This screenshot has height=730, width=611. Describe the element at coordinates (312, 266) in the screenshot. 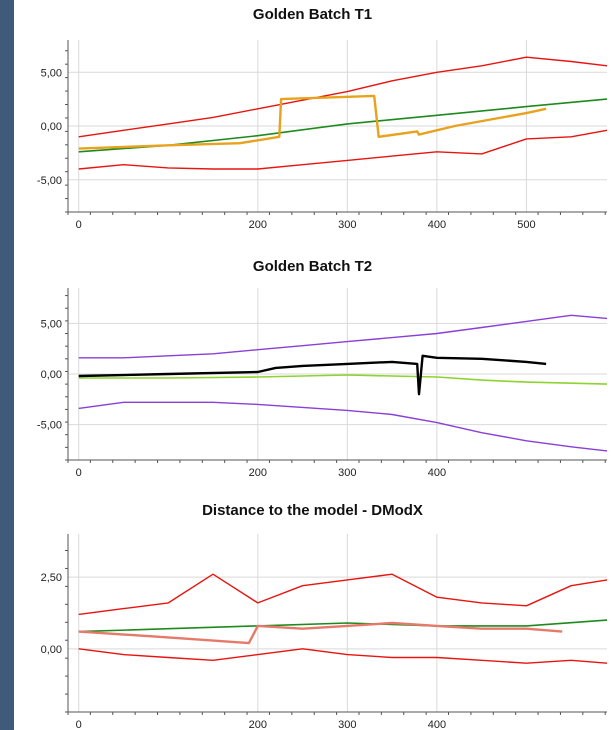

I see `chart-title-t2: Golden Batch T2` at that location.